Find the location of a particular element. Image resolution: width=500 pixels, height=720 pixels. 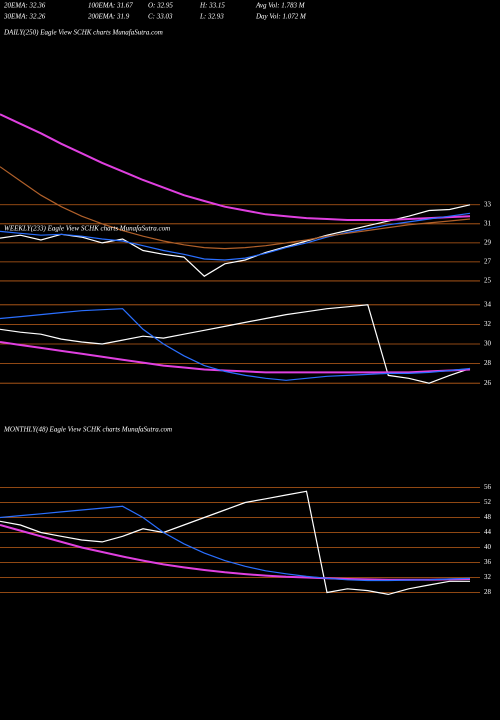

y-tick-label: 56 is located at coordinates (488, 487).